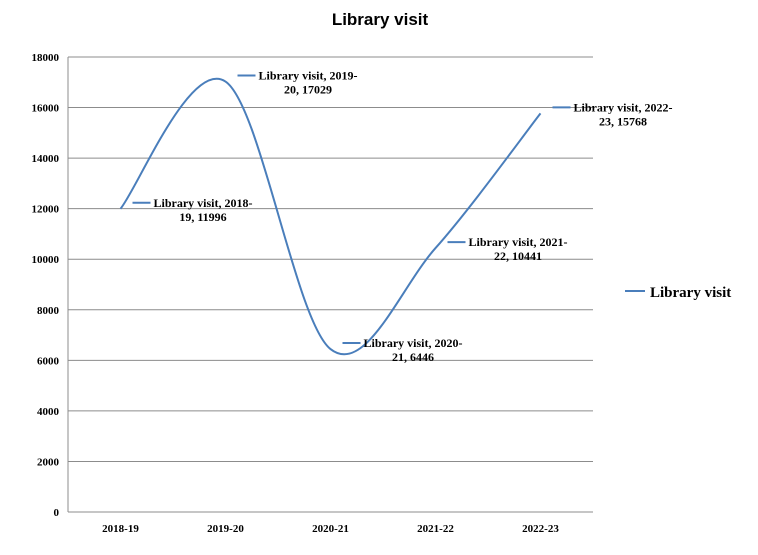 The image size is (758, 555). Describe the element at coordinates (46, 109) in the screenshot. I see `y-tick-label: 16000` at that location.